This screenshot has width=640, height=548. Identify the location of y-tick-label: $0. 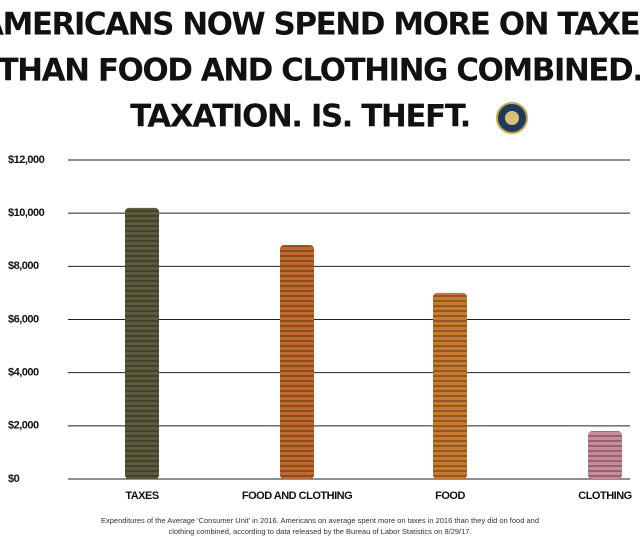
(14, 479).